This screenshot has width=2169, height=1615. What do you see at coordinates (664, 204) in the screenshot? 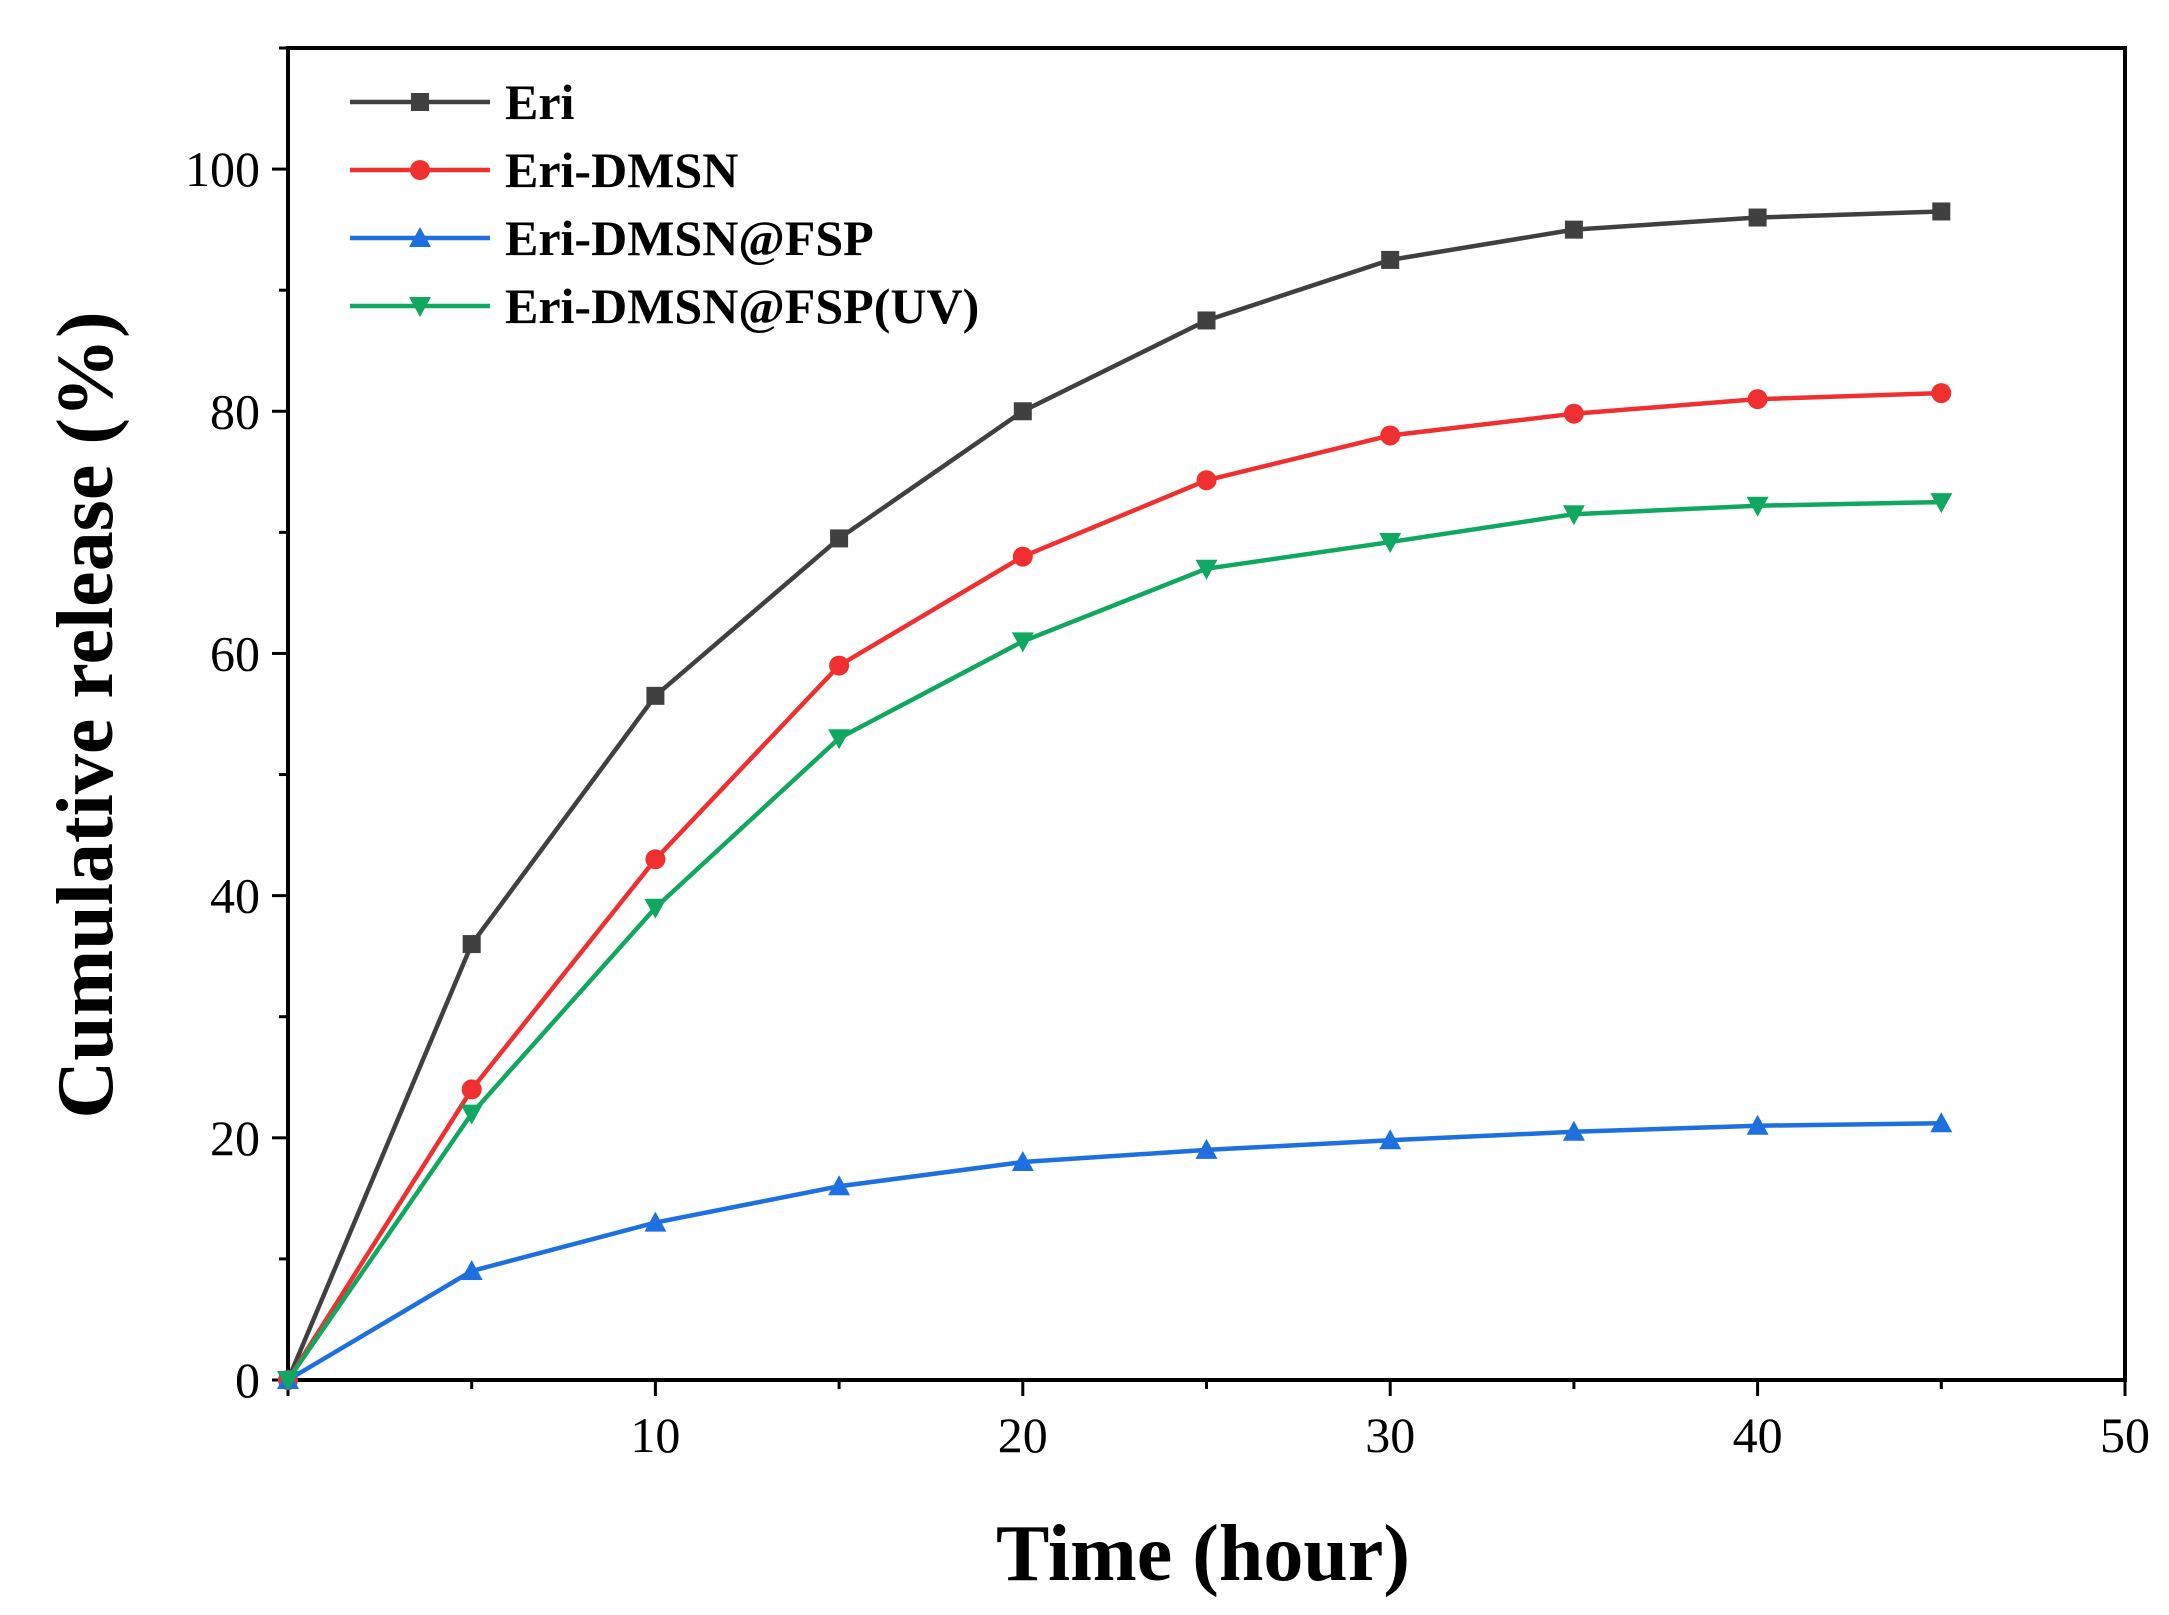
I see `legend: Eri Eri-DMSN Eri-DMSN@FSP Eri-DMSN@FSP(UV)` at bounding box center [664, 204].